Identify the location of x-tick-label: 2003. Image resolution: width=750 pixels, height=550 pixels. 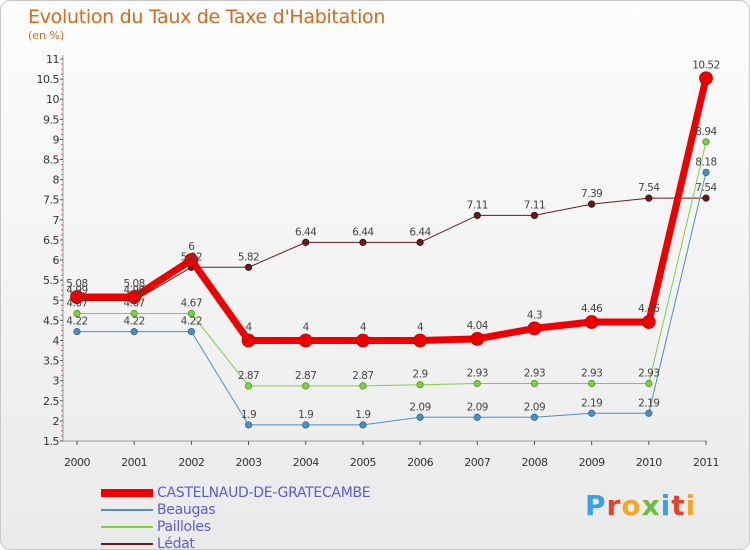
(249, 462).